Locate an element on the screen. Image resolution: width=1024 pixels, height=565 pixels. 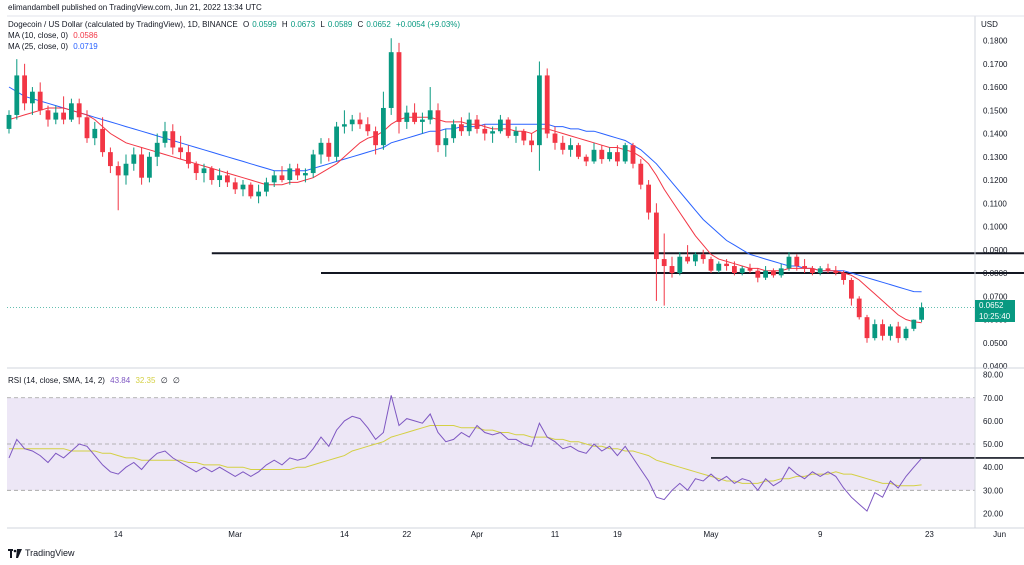
tradingview-icon is located at coordinates (15, 553).